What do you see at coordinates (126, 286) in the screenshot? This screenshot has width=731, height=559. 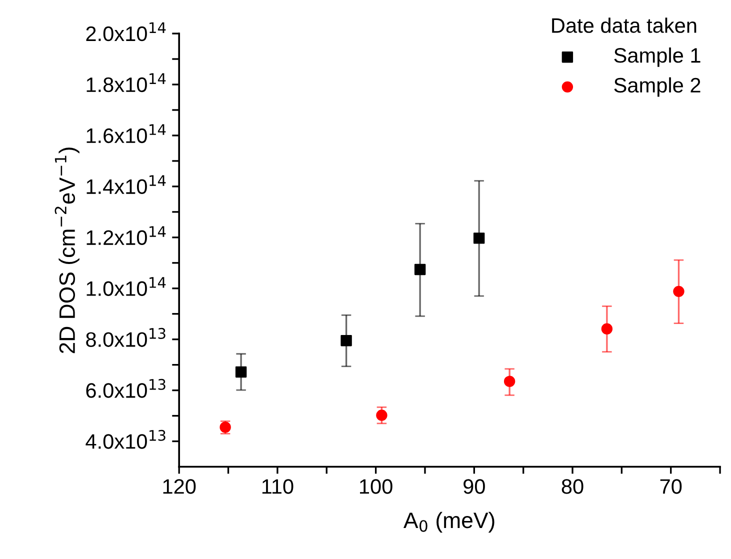 I see `y-tick-label: 1.0x10$^{14}$` at bounding box center [126, 286].